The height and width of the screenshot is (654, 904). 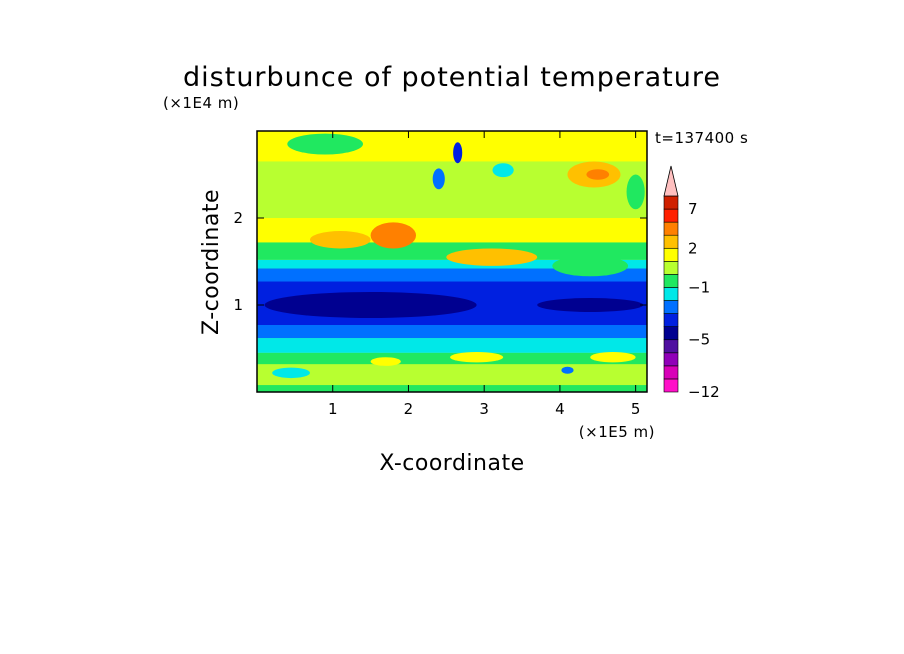 I want to click on colorbar-label-2: 2, so click(x=693, y=248).